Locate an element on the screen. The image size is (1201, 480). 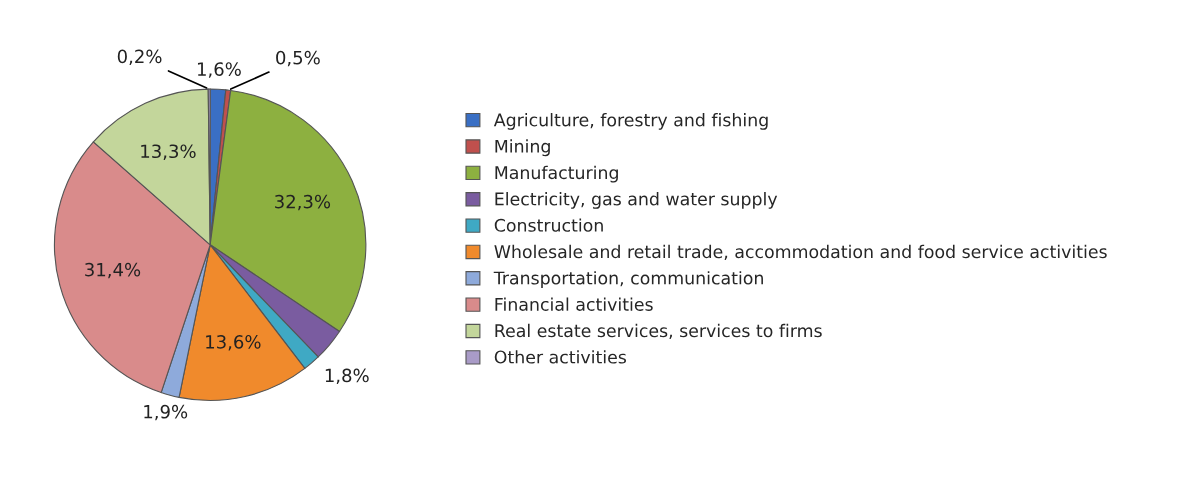
legend-label: Electricity, gas and water supply is located at coordinates (636, 200).